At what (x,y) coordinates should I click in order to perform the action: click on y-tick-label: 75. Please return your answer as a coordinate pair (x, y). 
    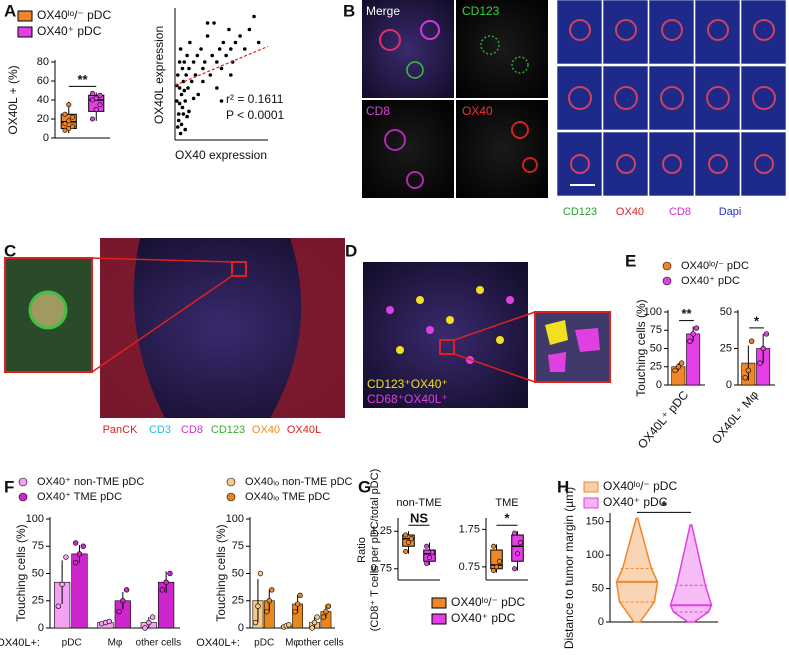
    Looking at the image, I should click on (238, 546).